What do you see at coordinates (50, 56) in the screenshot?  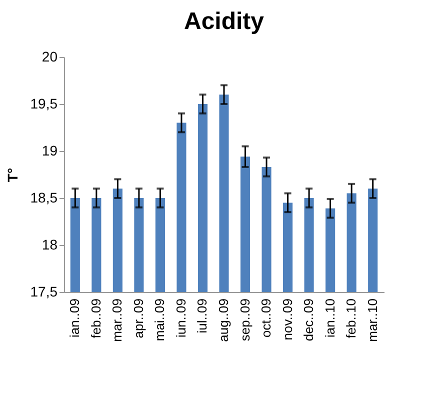 I see `y-tick-label: 20` at bounding box center [50, 56].